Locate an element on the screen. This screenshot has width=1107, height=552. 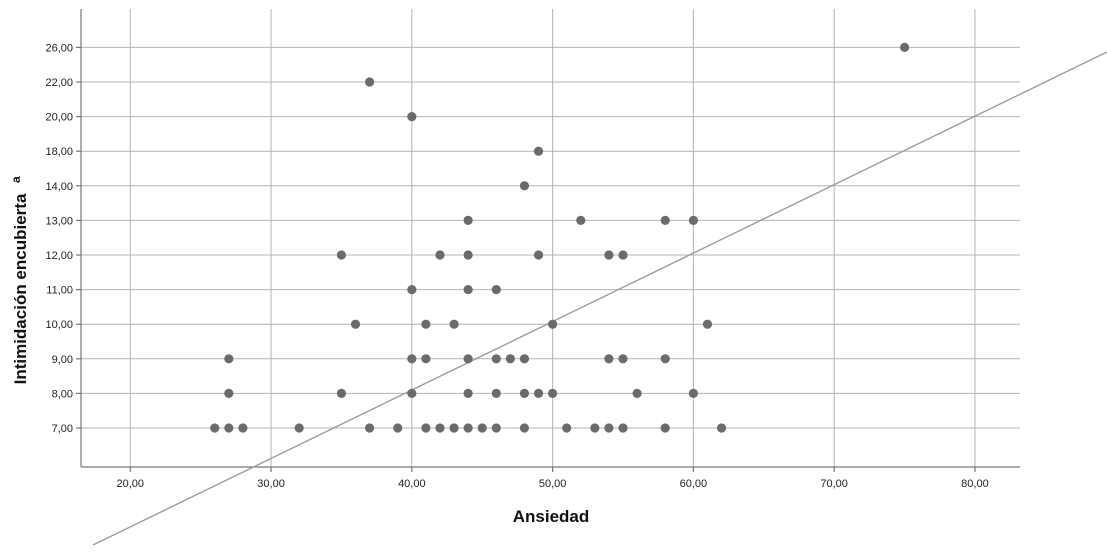
y-axis-title-group: Intimidación encubierta a is located at coordinates (19, 280).